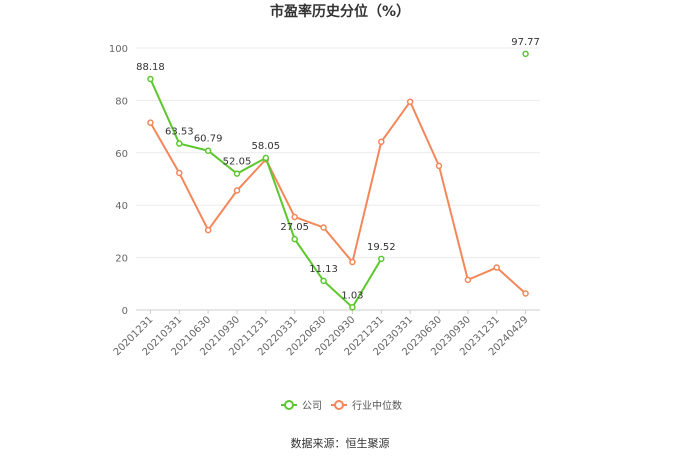  What do you see at coordinates (525, 42) in the screenshot?
I see `data-label: 97.77` at bounding box center [525, 42].